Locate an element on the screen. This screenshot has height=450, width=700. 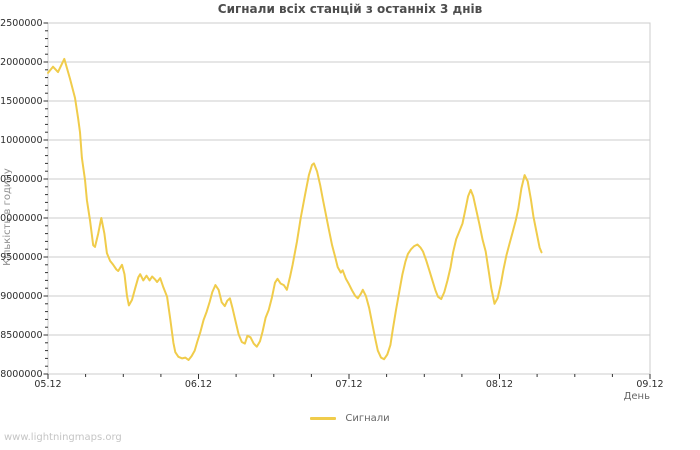
legend: Сигнали is located at coordinates (350, 418).